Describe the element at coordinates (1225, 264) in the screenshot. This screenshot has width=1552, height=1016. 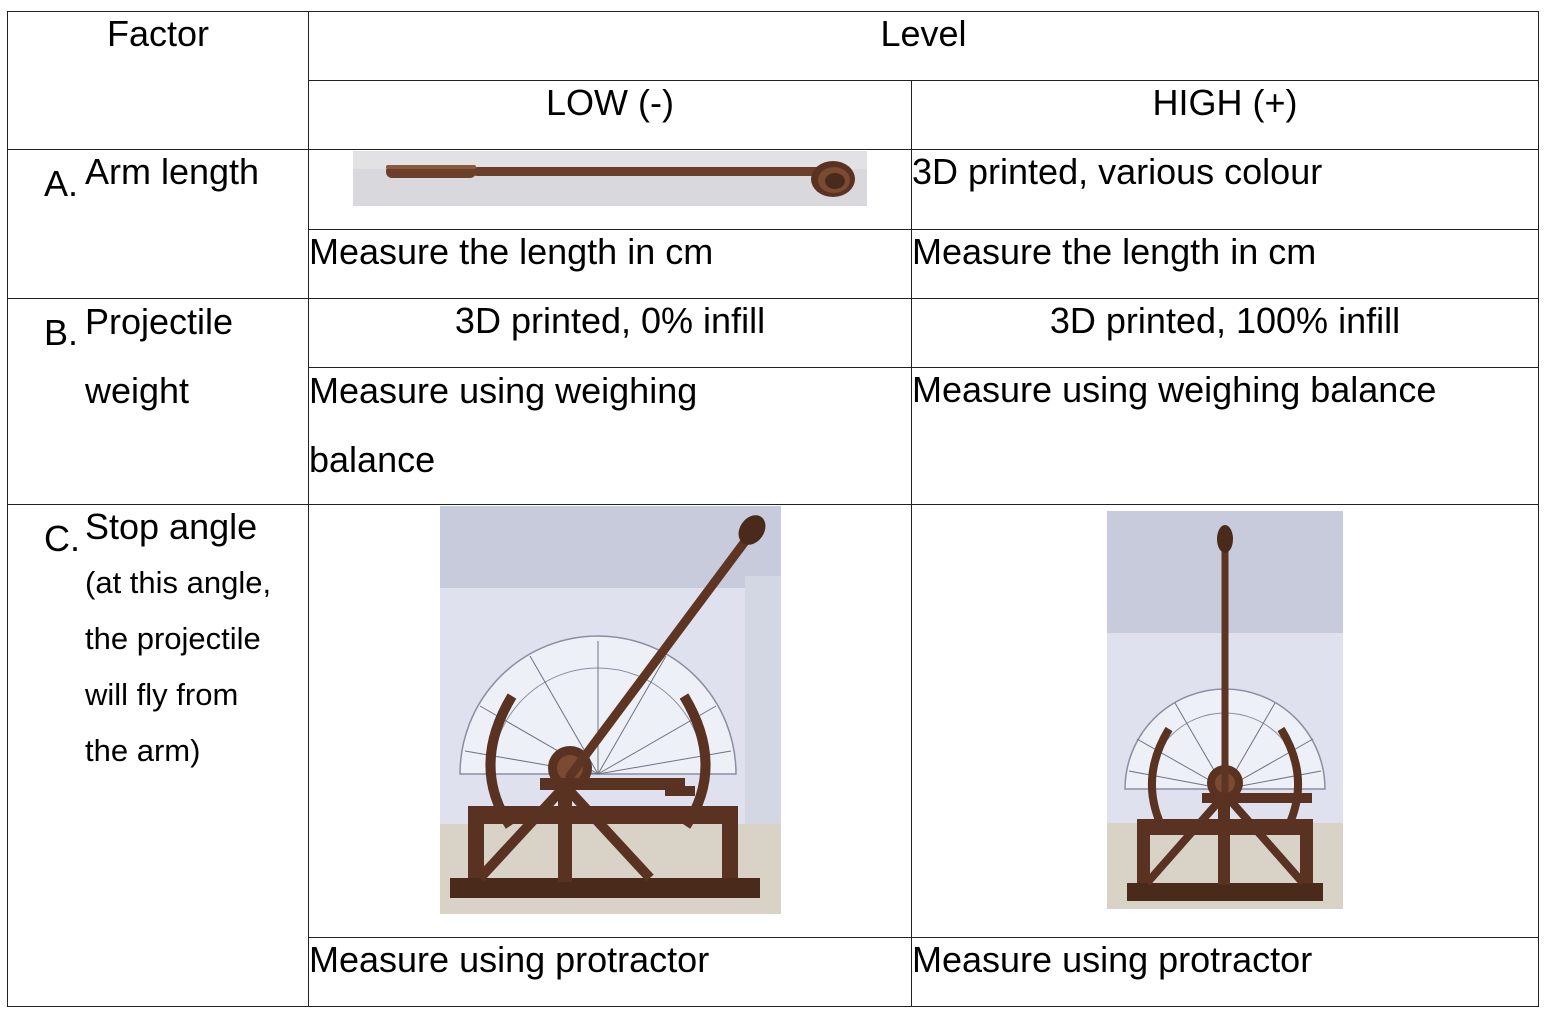
I see `arm-length-high-bottom: Measure the length in cm` at that location.